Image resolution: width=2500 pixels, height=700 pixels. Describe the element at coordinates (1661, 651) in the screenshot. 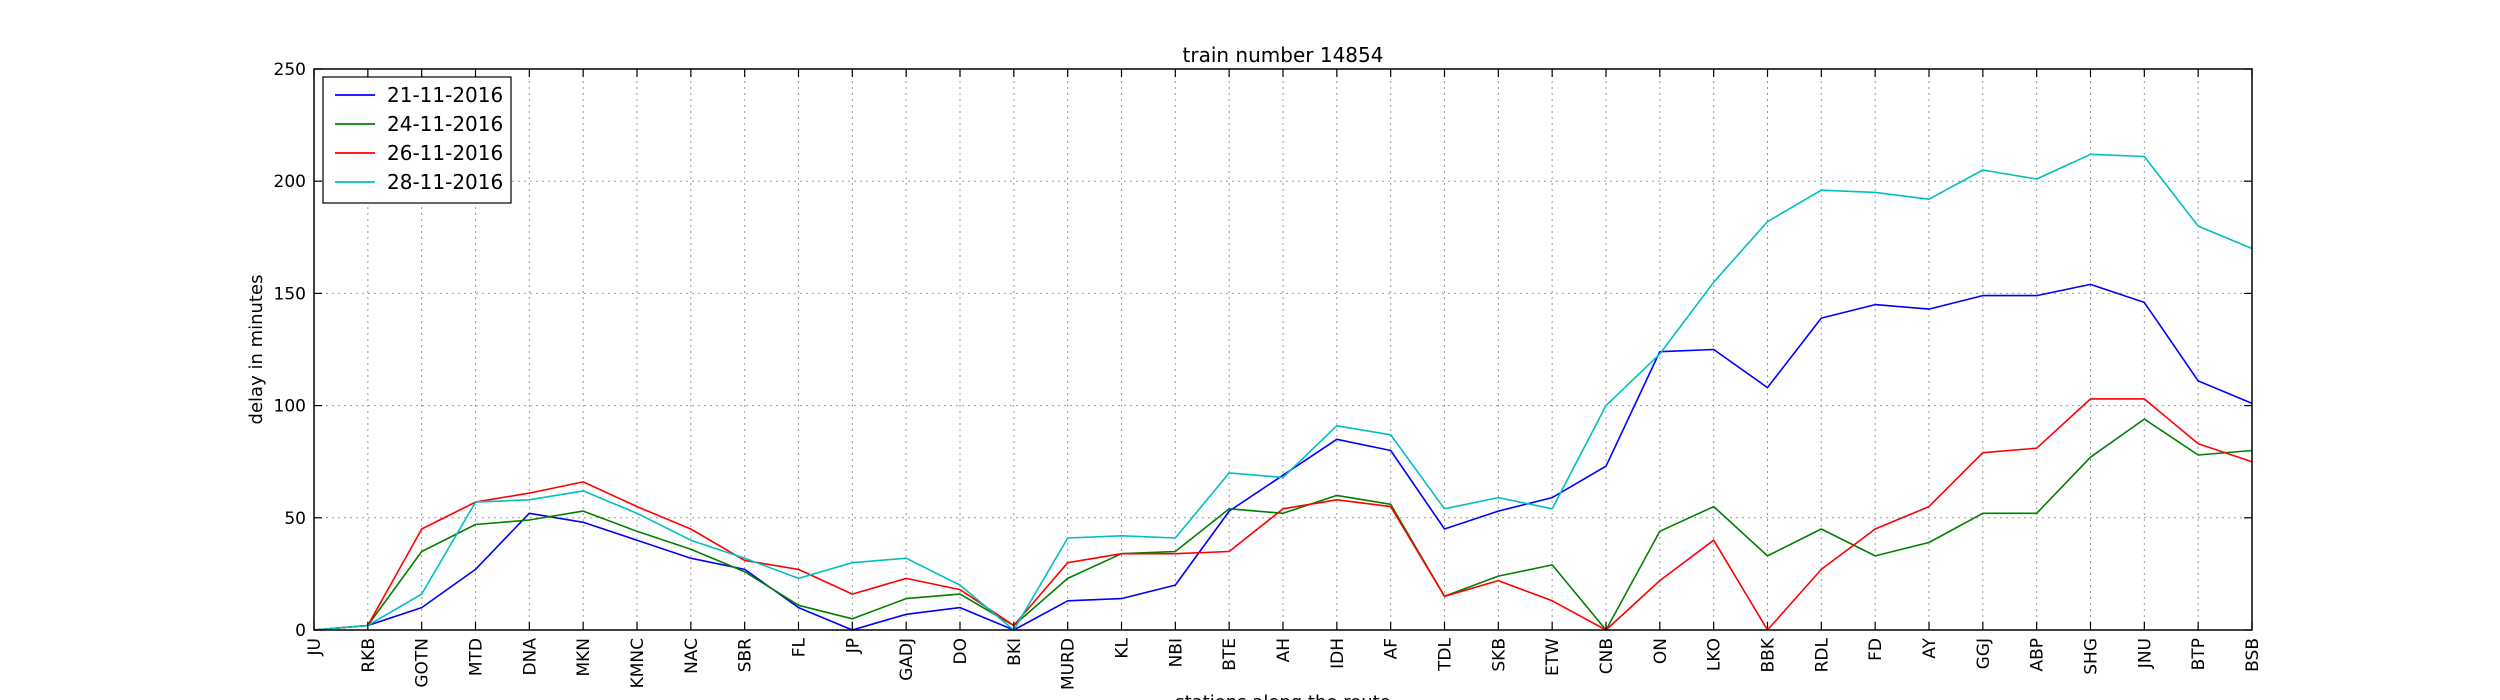

I see `x-tick-label: ON` at that location.